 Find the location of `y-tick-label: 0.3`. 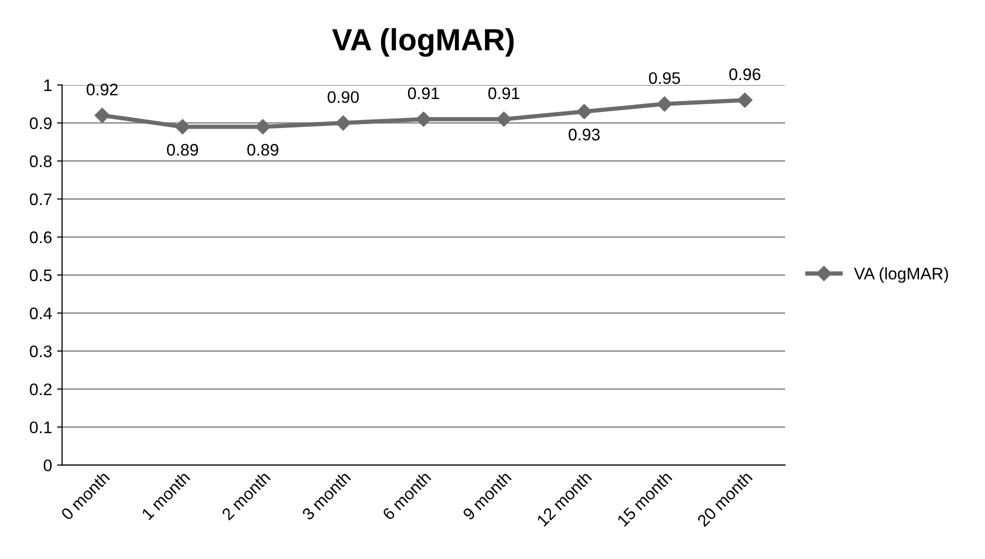

y-tick-label: 0.3 is located at coordinates (41, 351).